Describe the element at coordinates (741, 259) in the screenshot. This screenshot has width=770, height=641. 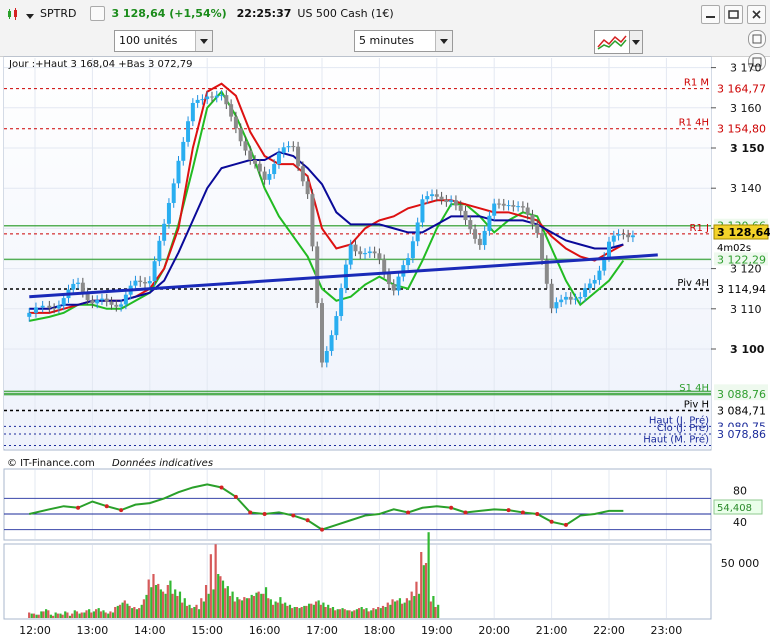
I see `level-value: 3 122,29` at that location.